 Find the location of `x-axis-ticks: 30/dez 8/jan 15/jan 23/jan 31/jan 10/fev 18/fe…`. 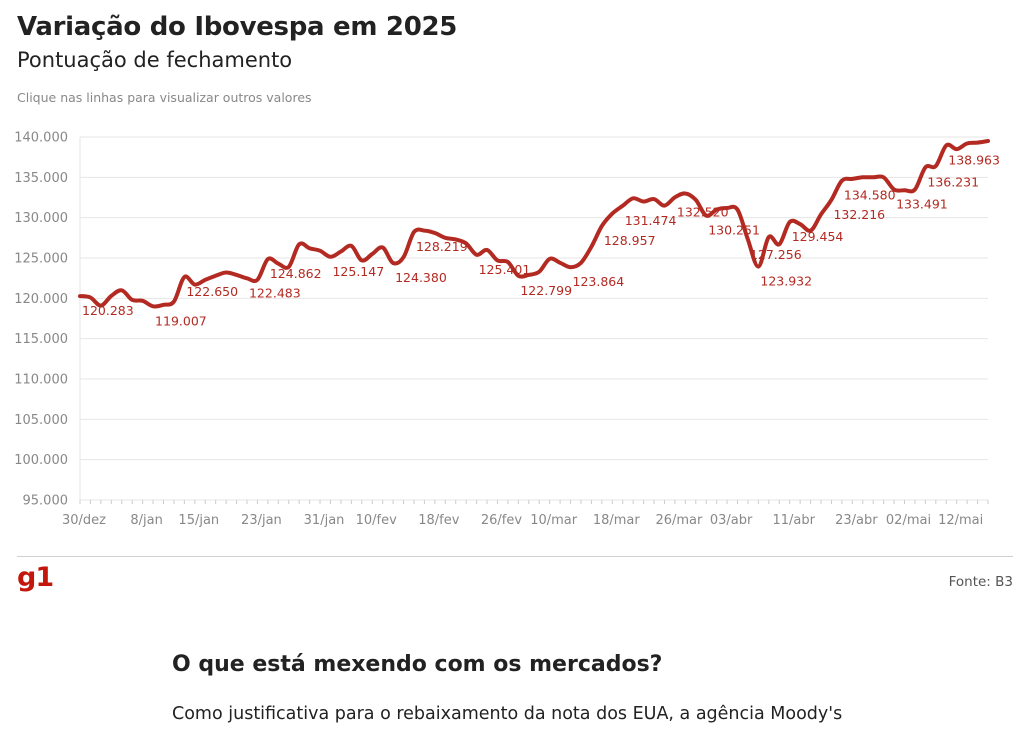

x-axis-ticks: 30/dez 8/jan 15/jan 23/jan 31/jan 10/fev 18/fe… is located at coordinates (525, 514).